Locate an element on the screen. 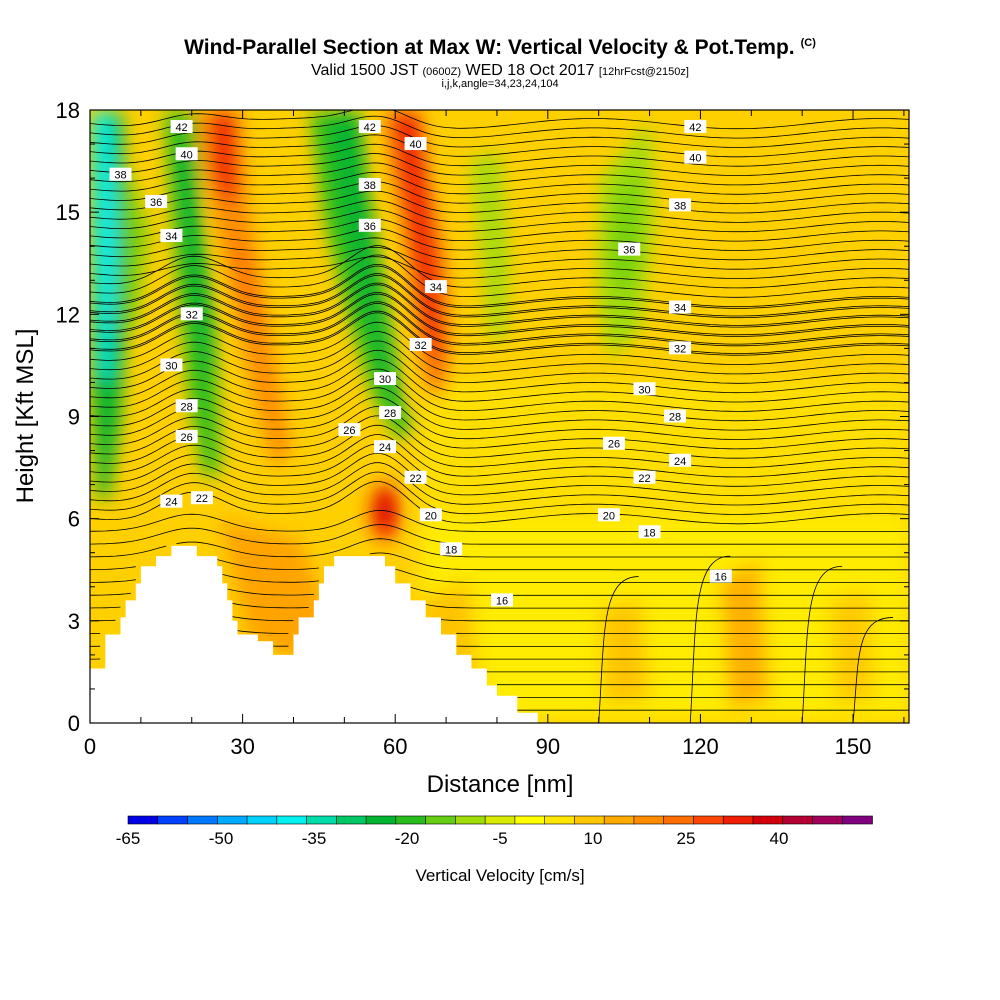 This screenshot has width=1000, height=1000. colorbar-tick-label: -50 is located at coordinates (221, 838).